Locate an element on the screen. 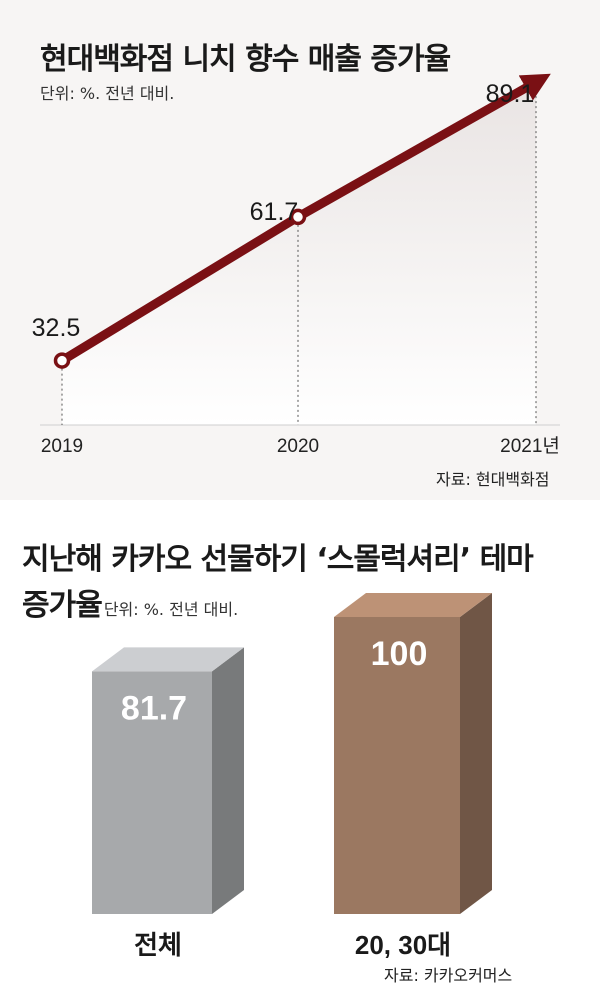 This screenshot has width=600, height=992. bar-chart-title-line2: 증가율 is located at coordinates (62, 605).